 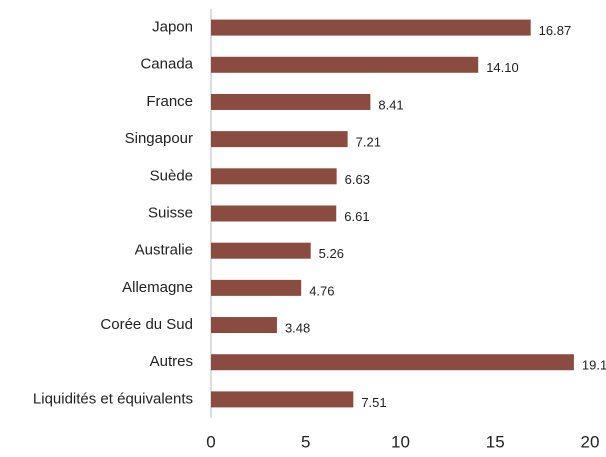 What do you see at coordinates (169, 101) in the screenshot?
I see `y-tick-label: France` at bounding box center [169, 101].